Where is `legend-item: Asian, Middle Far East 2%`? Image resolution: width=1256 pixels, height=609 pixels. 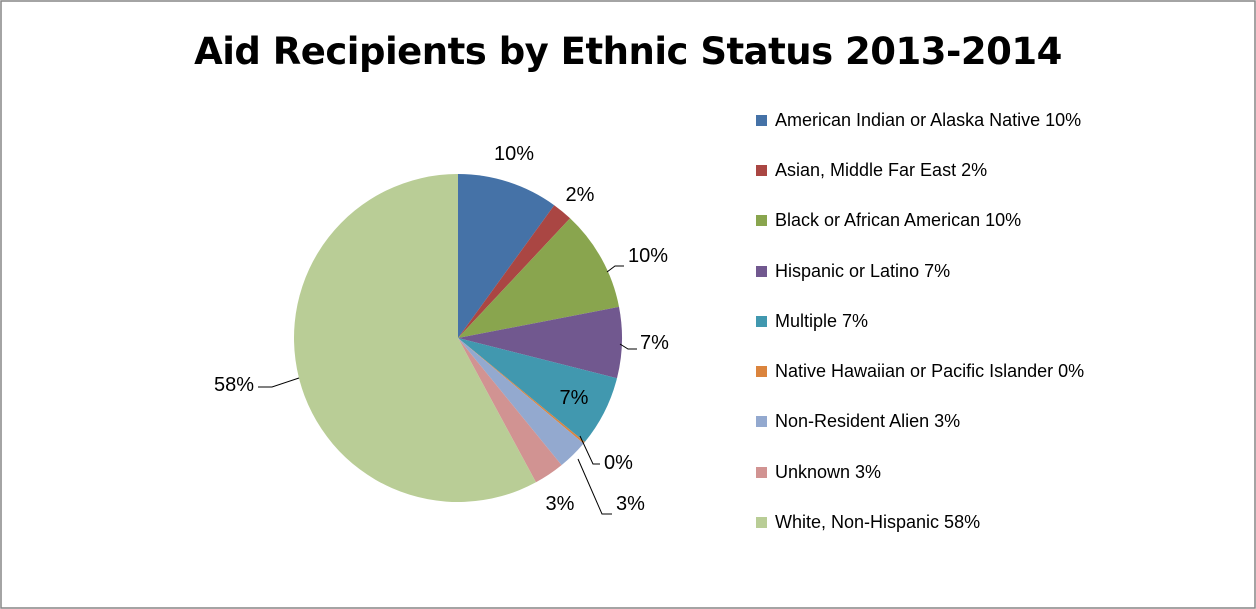
legend-item: Asian, Middle Far East 2% is located at coordinates (920, 170).